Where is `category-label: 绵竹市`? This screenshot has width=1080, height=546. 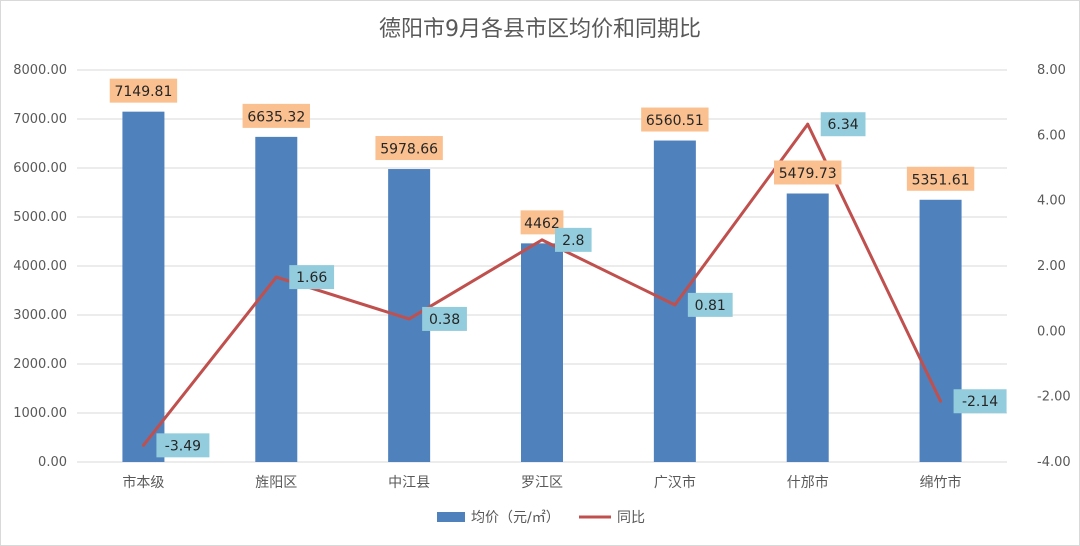 category-label: 绵竹市 is located at coordinates (941, 482).